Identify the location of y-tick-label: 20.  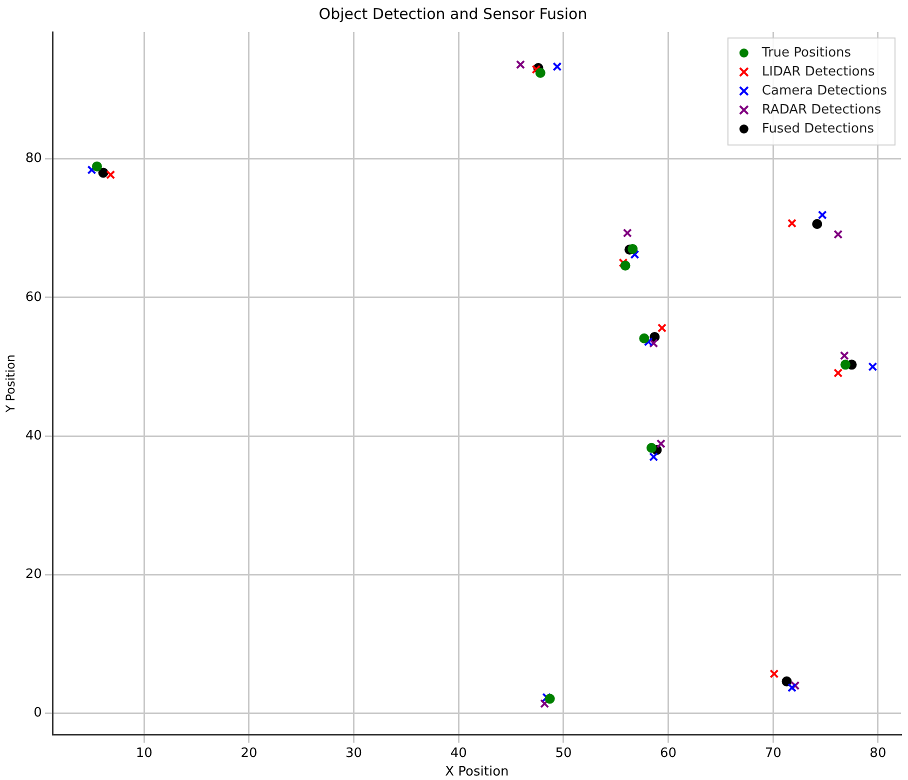
(33, 574).